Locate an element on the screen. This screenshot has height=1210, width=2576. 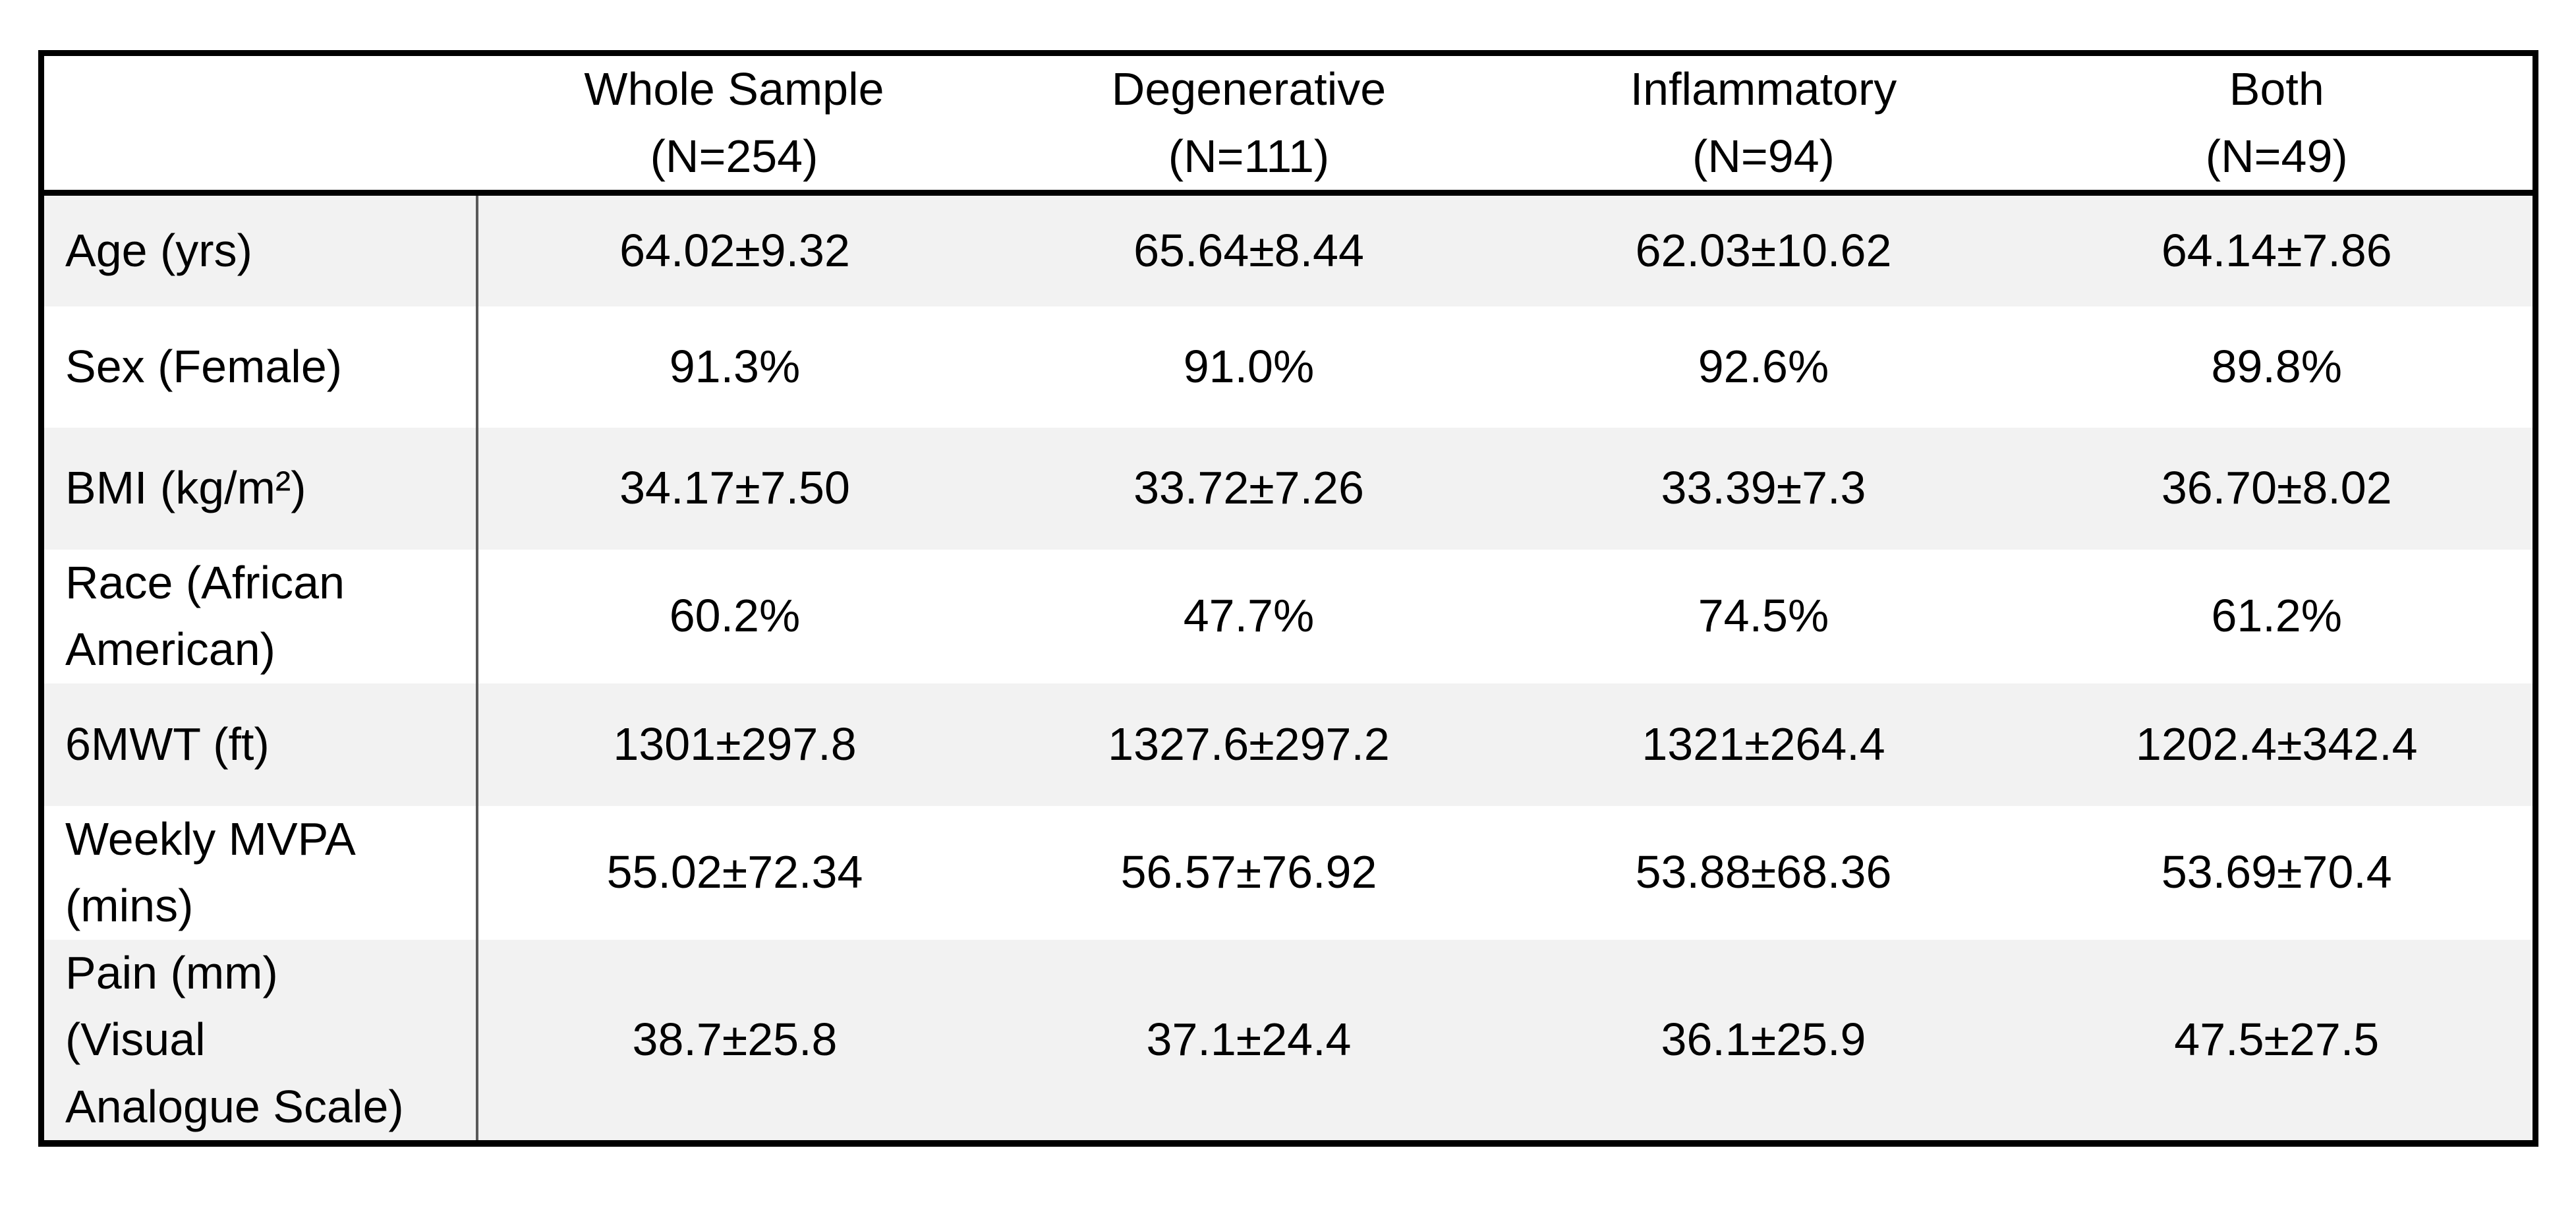
data-cell: 56.57±76.92 is located at coordinates (1249, 872).